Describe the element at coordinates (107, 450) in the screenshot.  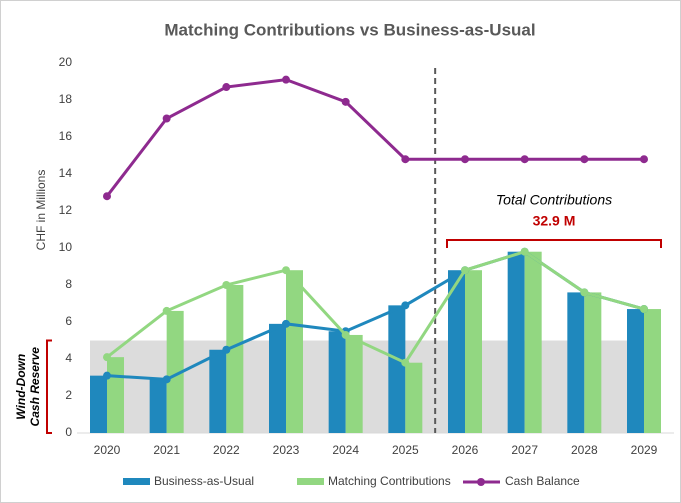
I see `x-tick-label: 2020` at that location.